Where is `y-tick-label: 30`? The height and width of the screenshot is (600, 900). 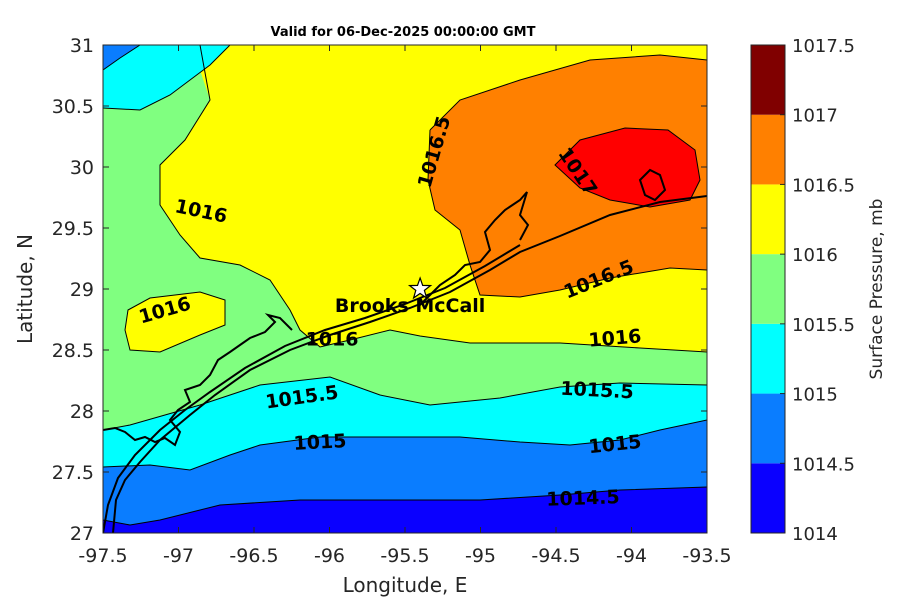
y-tick-label: 30 is located at coordinates (82, 168).